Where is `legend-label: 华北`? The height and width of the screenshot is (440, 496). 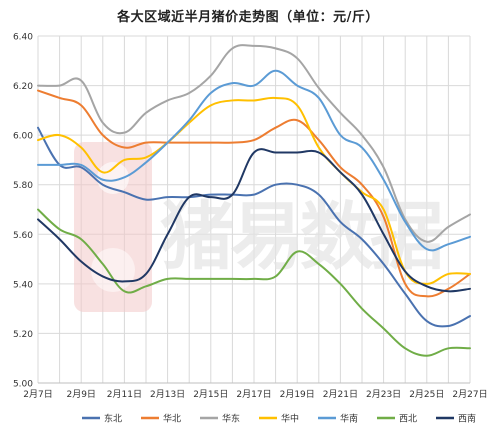 legend-label: 华北 is located at coordinates (172, 419).